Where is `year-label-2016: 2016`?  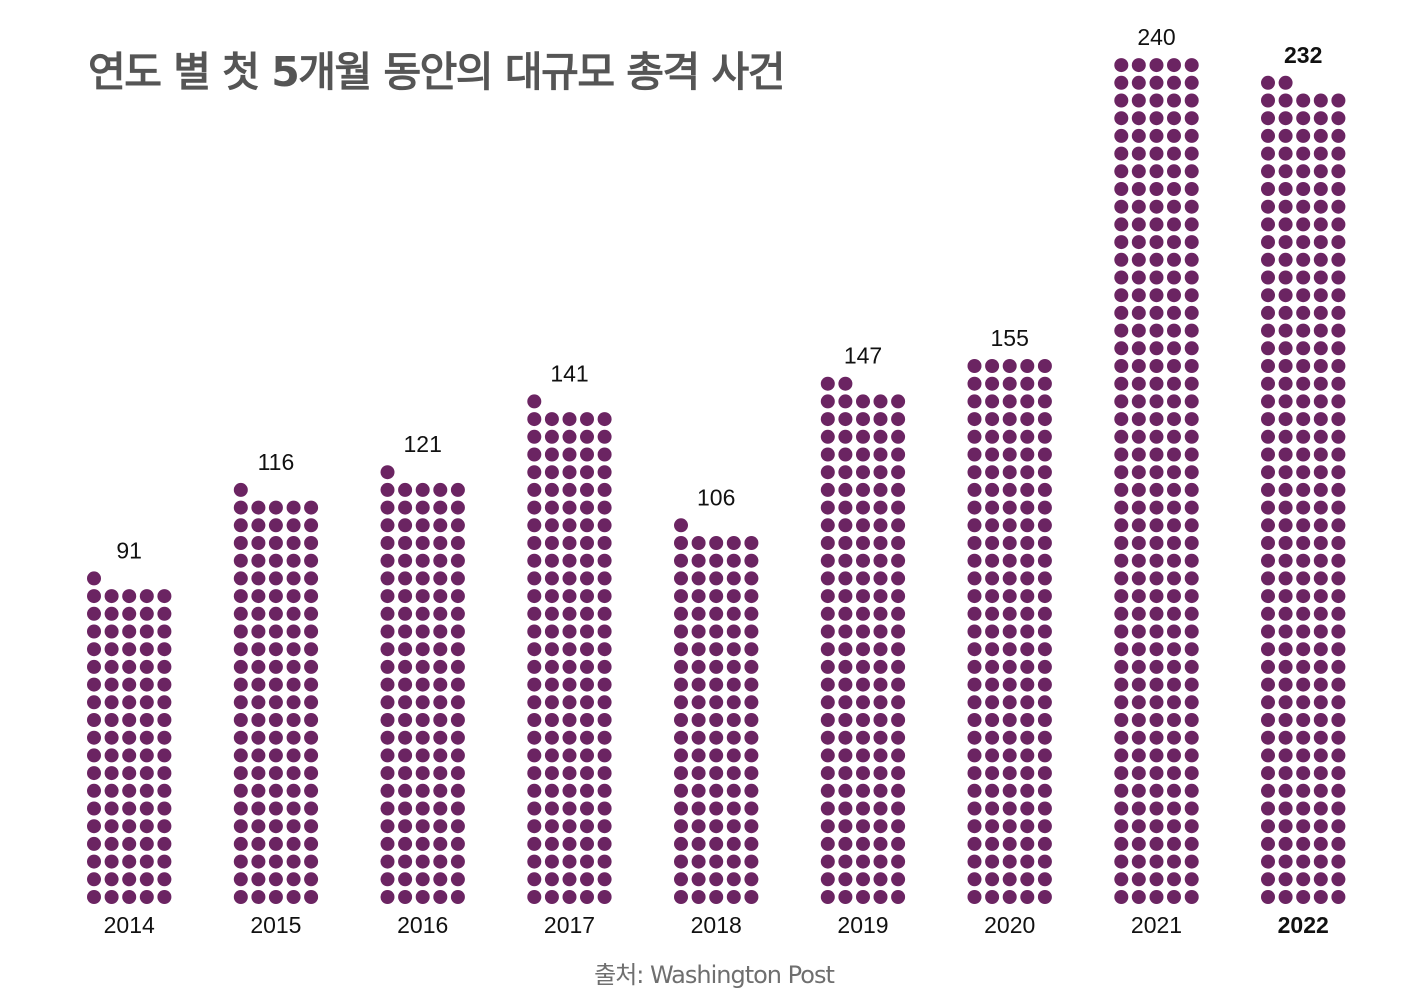
year-label-2016: 2016 is located at coordinates (422, 925).